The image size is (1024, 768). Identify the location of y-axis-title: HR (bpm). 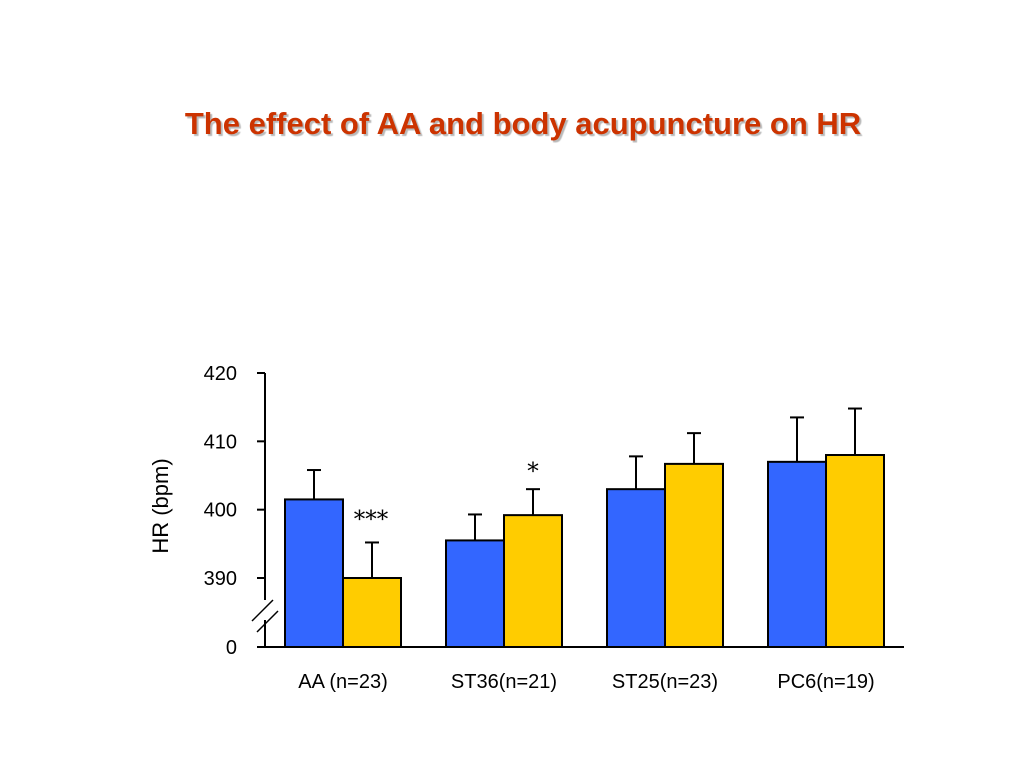
(160, 505).